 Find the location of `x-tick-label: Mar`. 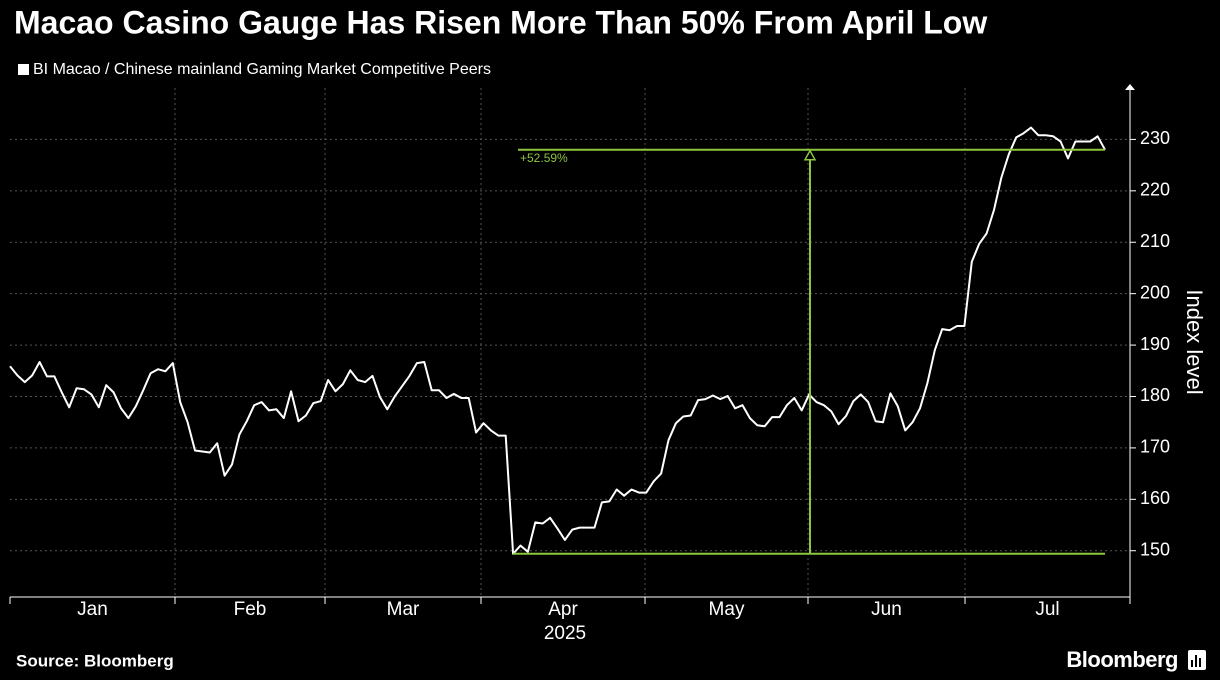

x-tick-label: Mar is located at coordinates (403, 609).